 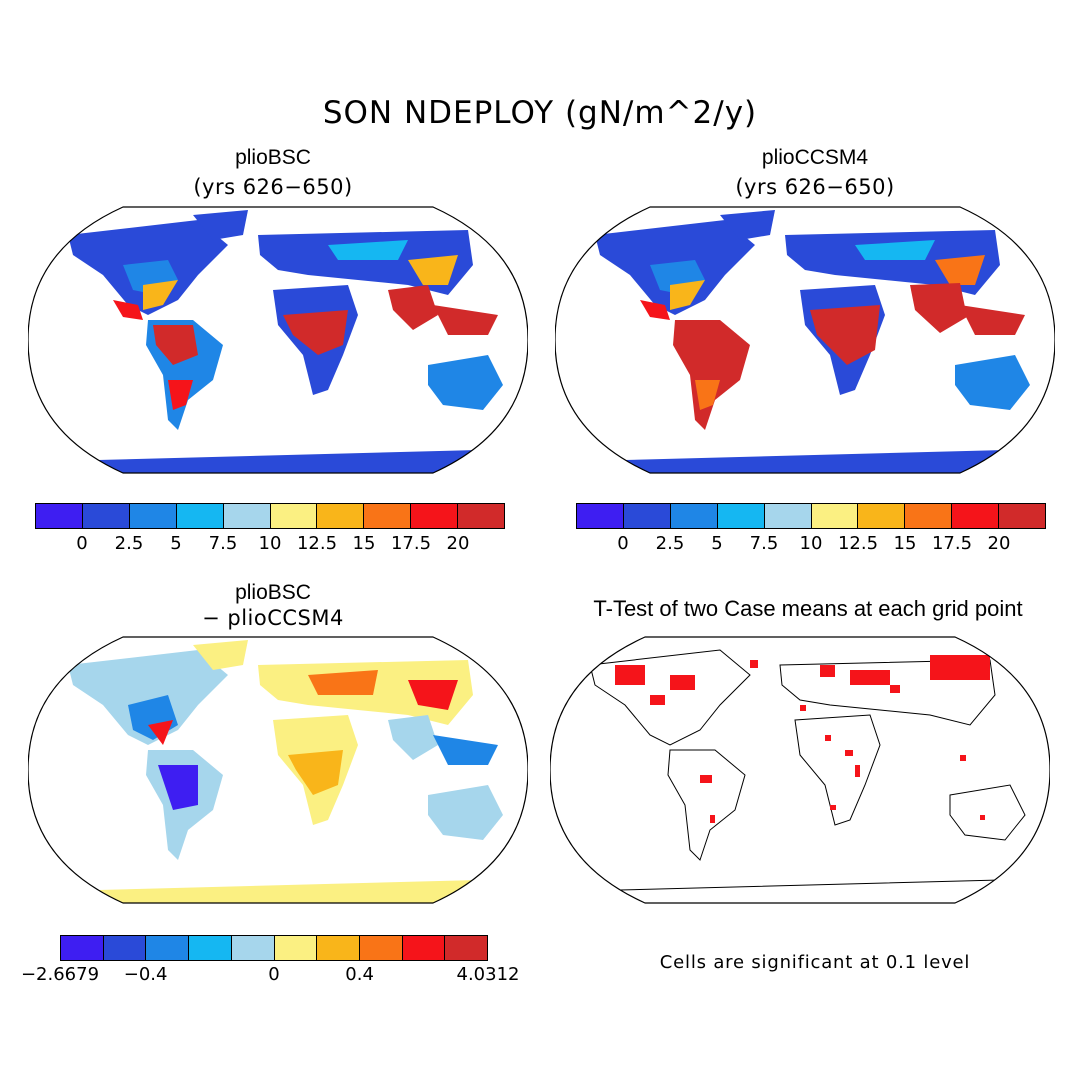 I want to click on map-plioBSC, so click(x=278, y=340).